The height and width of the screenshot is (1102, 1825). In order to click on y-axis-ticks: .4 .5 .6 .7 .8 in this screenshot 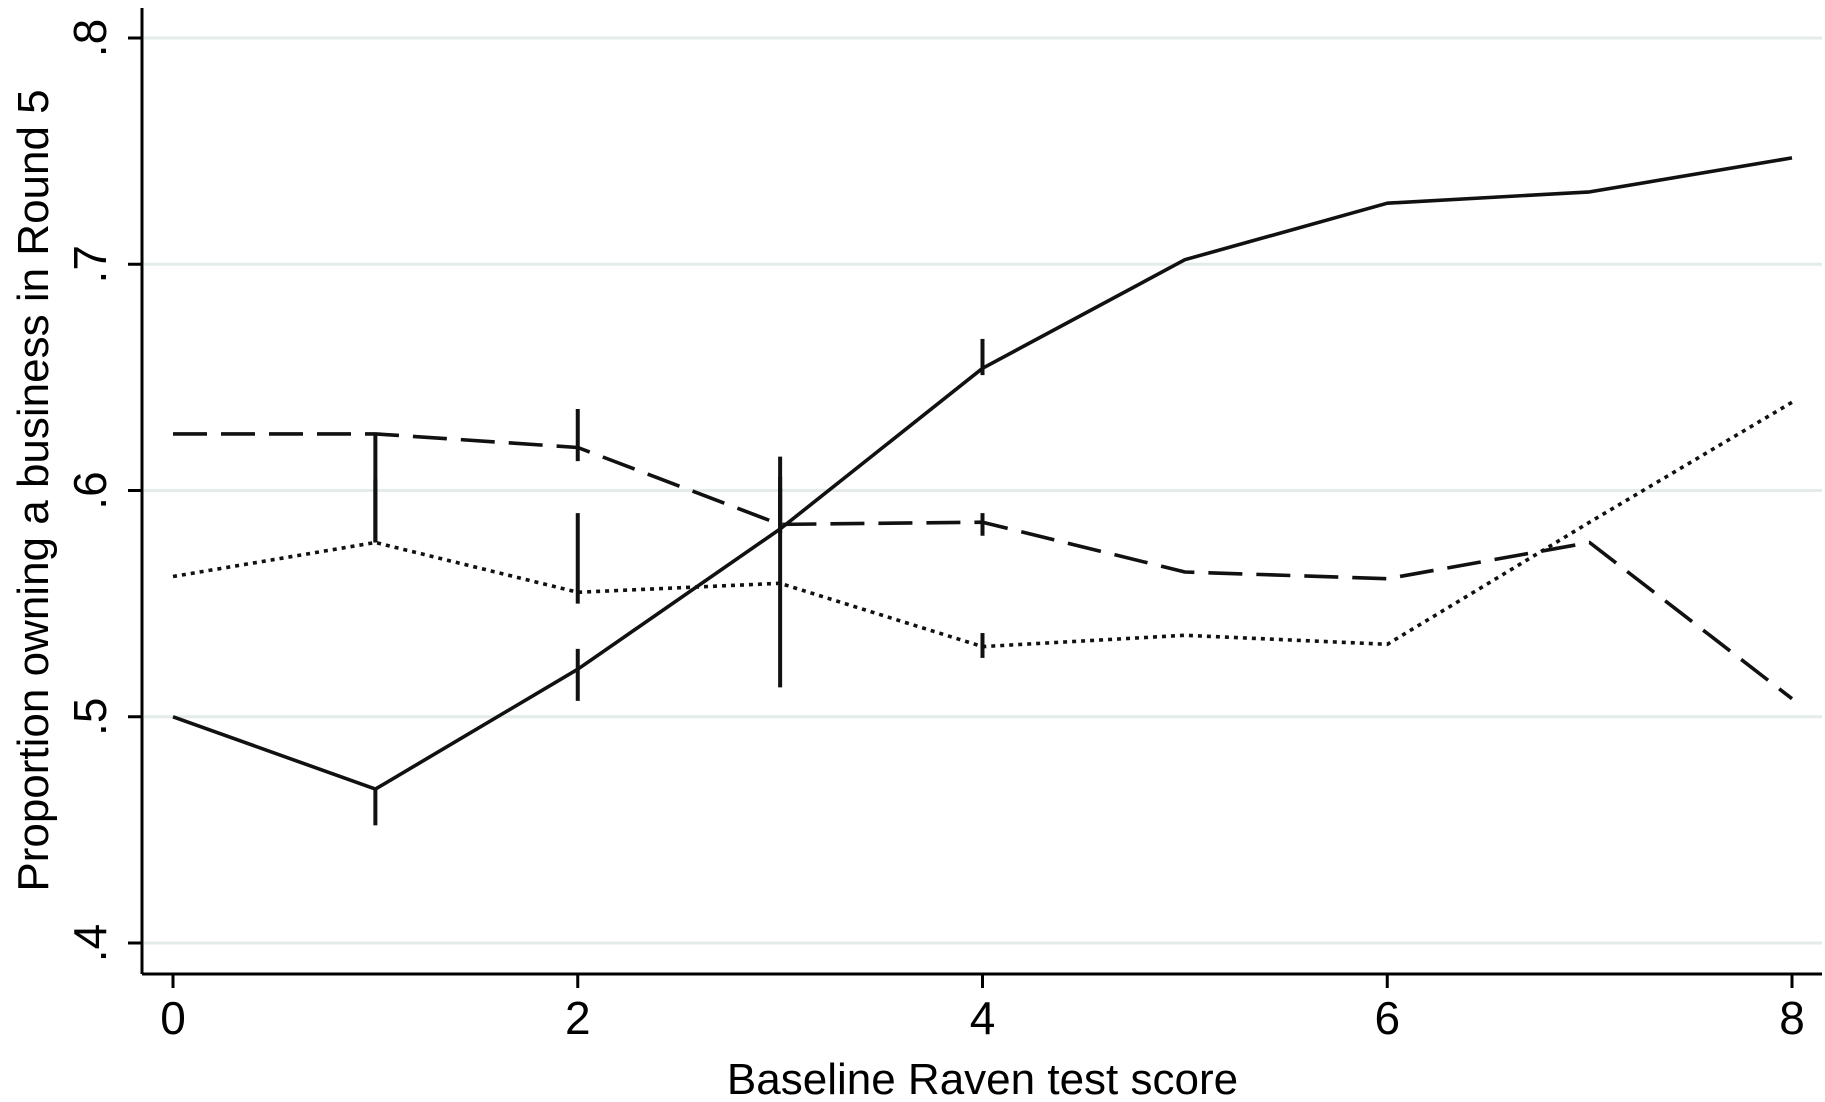, I will do `click(103, 490)`.